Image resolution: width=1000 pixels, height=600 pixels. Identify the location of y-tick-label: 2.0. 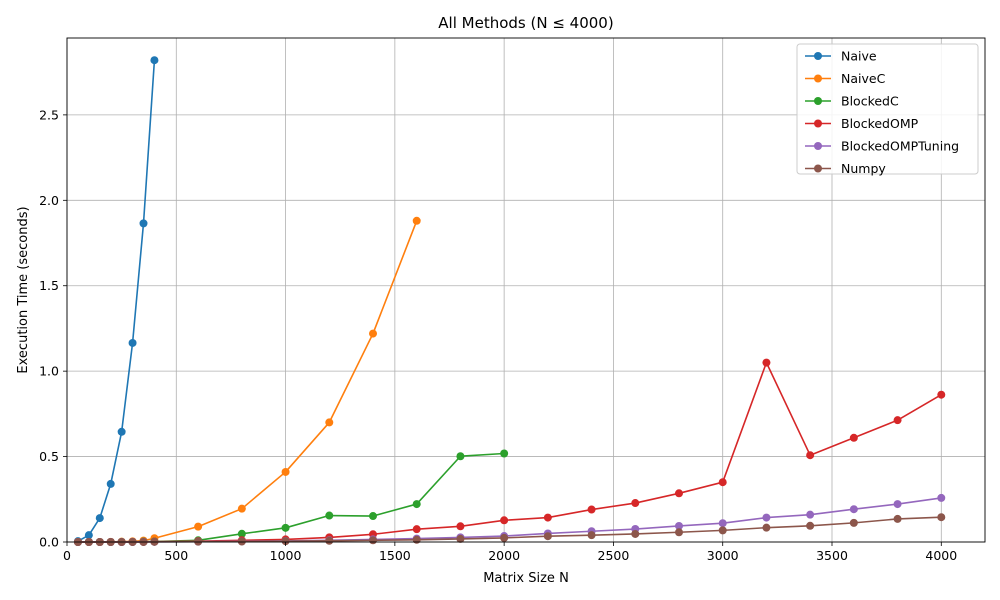
(49, 200).